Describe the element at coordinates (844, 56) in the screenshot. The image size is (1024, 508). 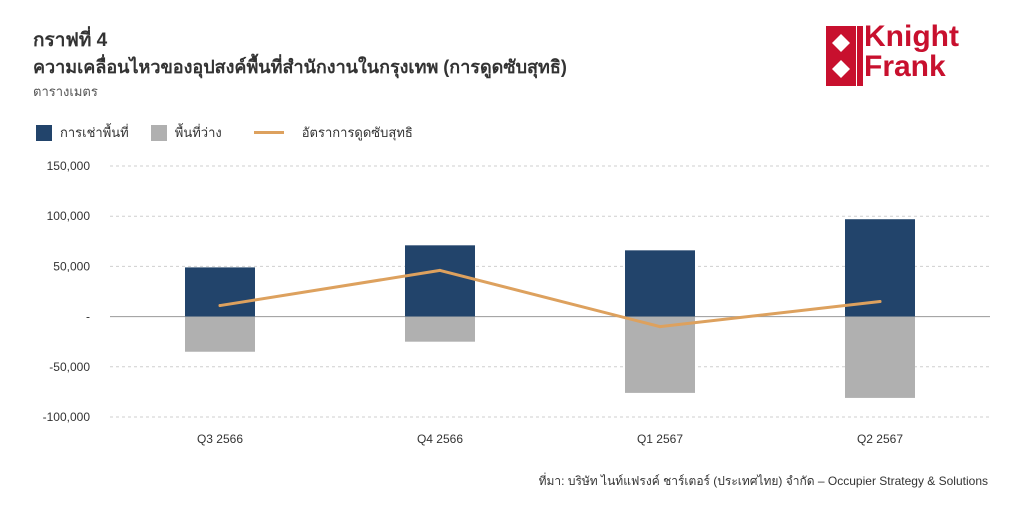
I see `knight-frank-logo` at that location.